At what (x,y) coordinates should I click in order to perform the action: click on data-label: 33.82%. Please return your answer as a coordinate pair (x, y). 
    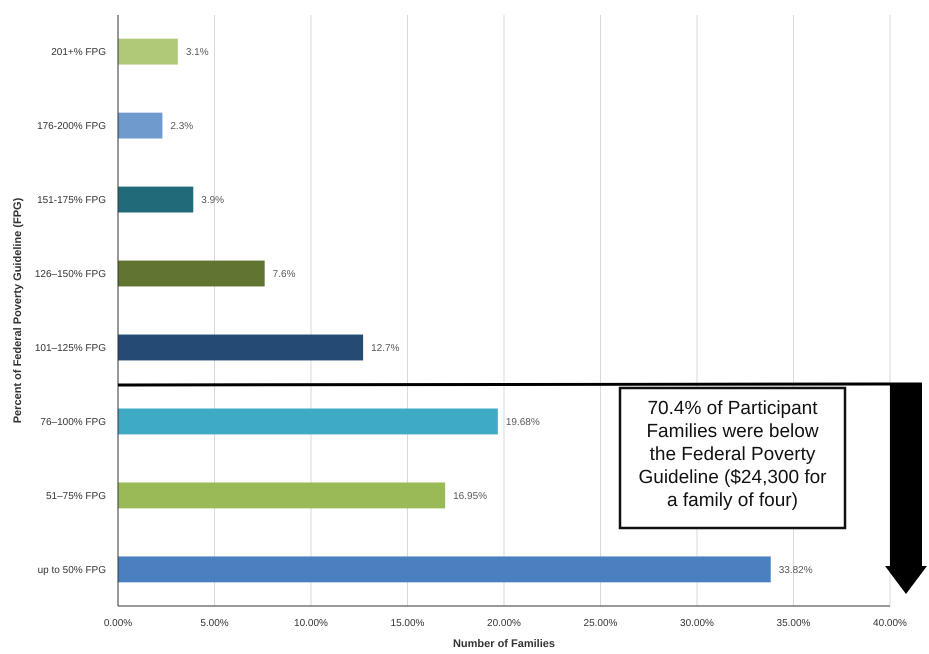
    Looking at the image, I should click on (795, 570).